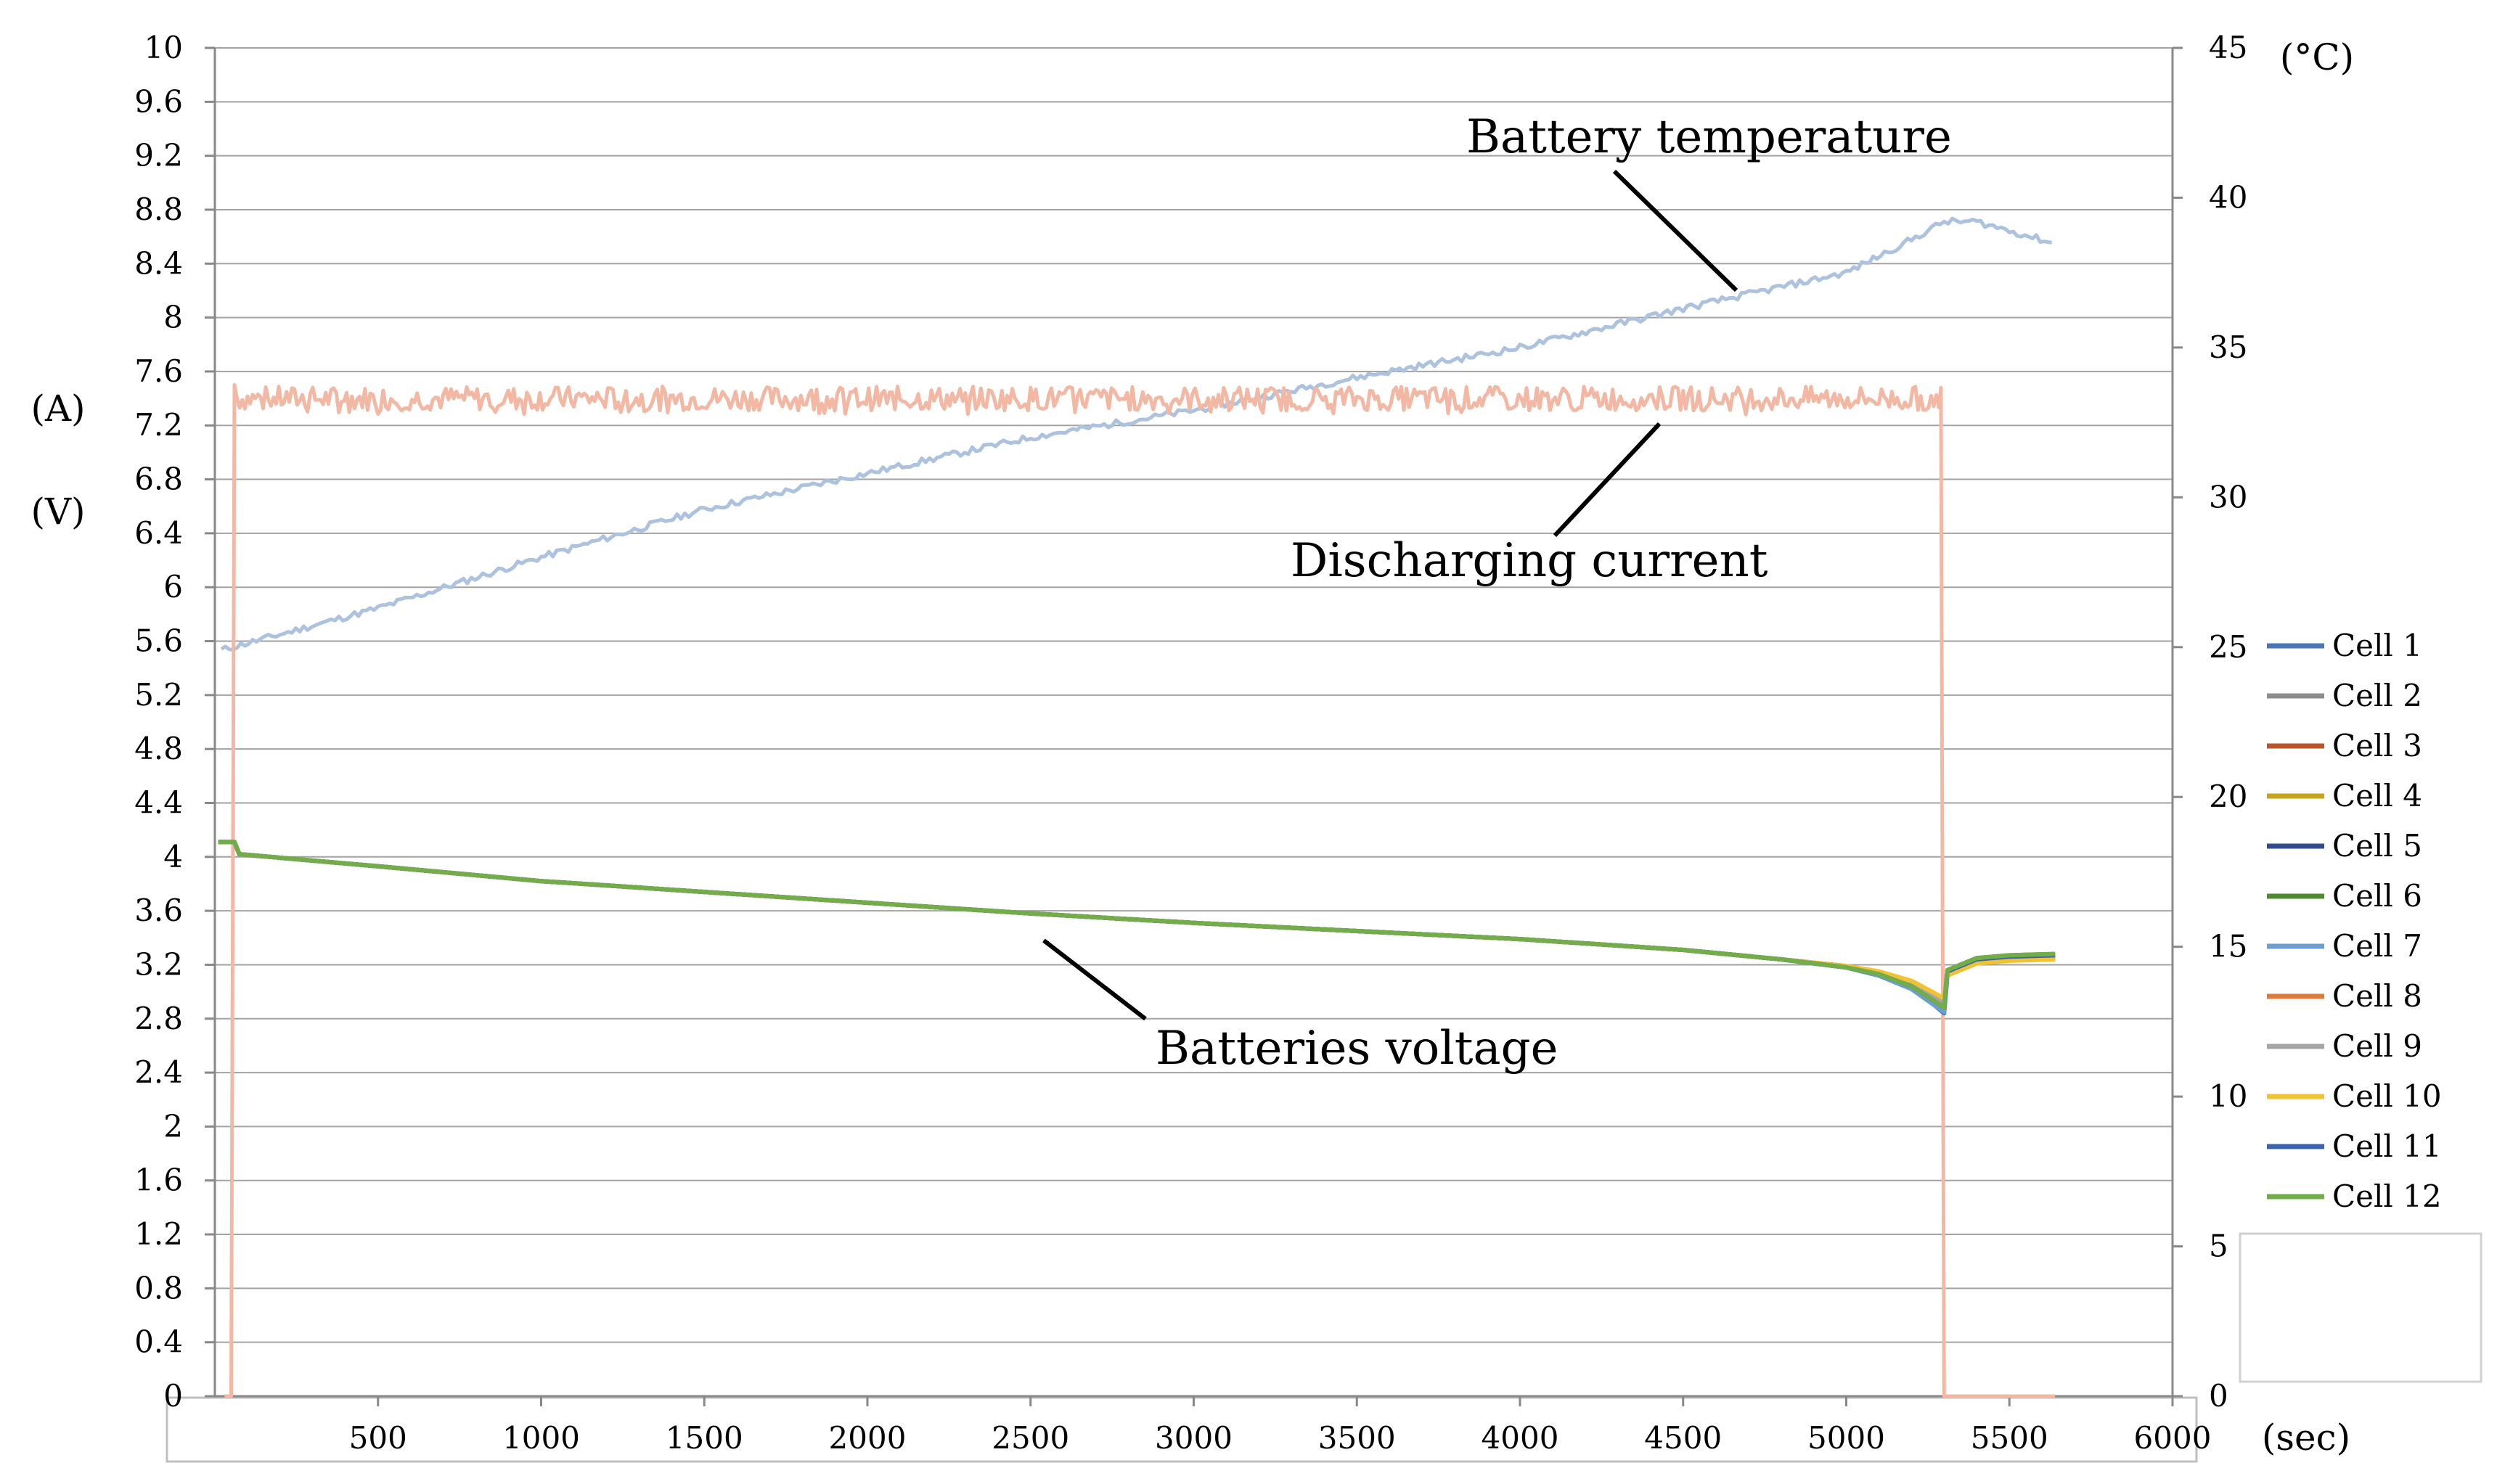 This screenshot has height=1484, width=2497. Describe the element at coordinates (868, 1438) in the screenshot. I see `x-tick-label-3: 2000` at that location.